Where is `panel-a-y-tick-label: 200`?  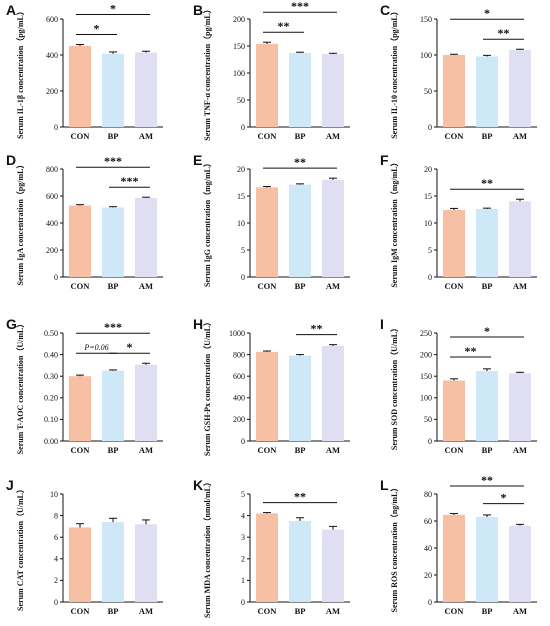 panel-a-y-tick-label: 200 is located at coordinates (52, 91).